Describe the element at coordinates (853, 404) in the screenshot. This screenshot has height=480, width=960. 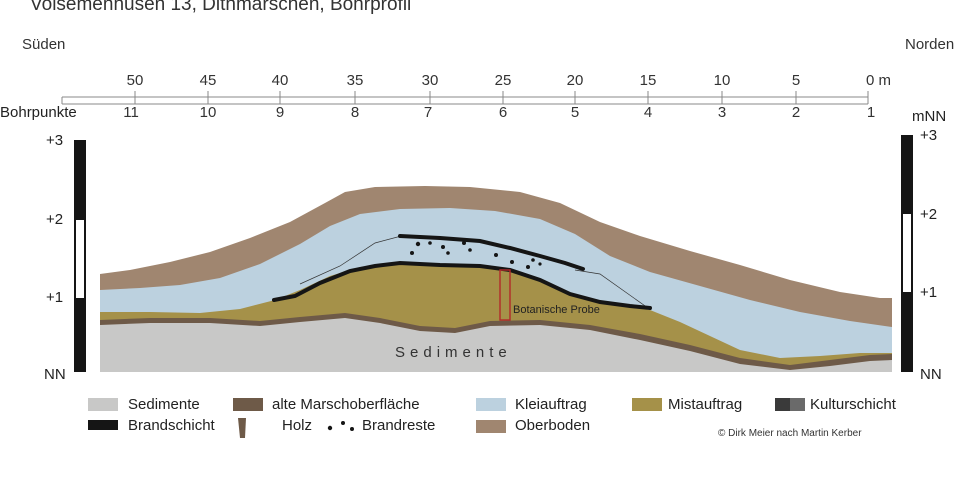
I see `legend-label-kultur: Kulturschicht` at that location.